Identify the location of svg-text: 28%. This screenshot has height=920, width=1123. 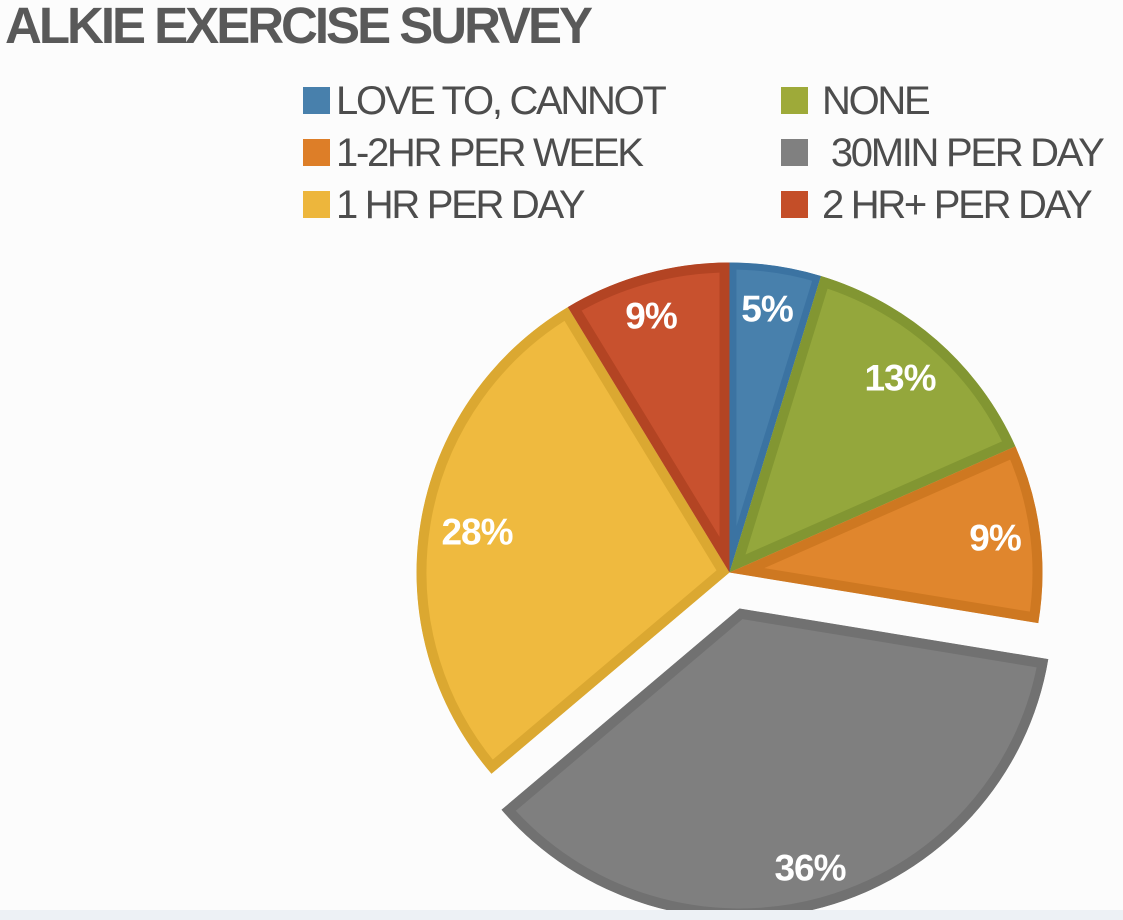
(476, 532).